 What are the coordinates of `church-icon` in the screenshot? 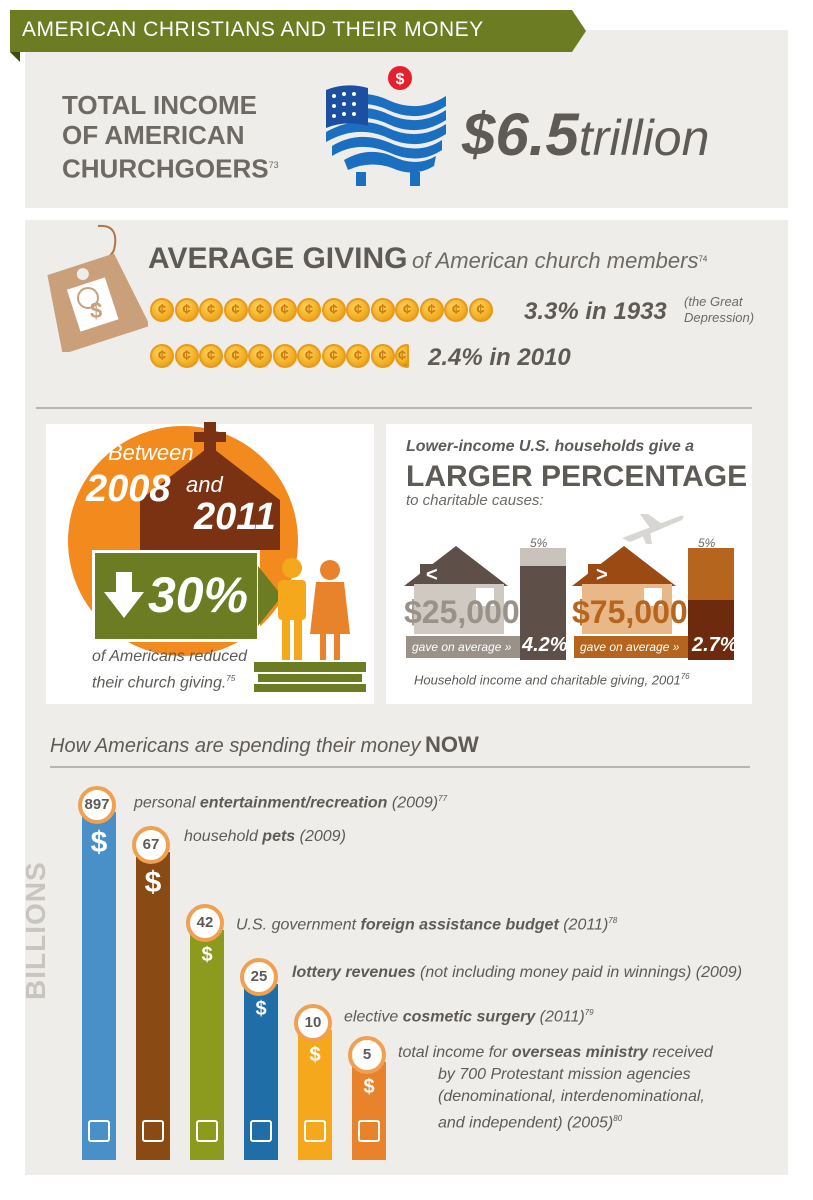 It's located at (210, 486).